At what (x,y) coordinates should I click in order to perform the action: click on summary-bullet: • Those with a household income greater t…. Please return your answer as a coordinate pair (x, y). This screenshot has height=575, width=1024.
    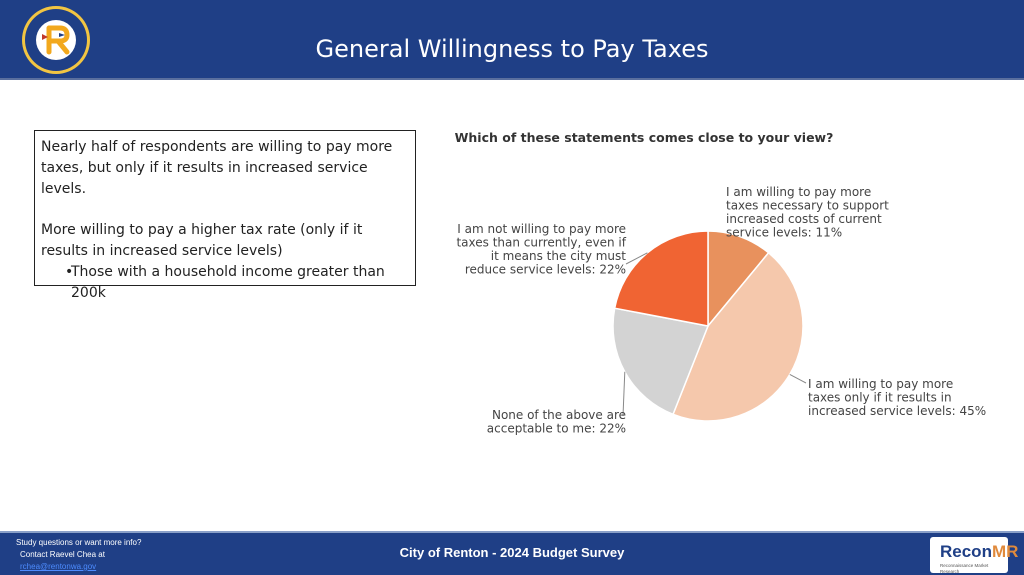
    Looking at the image, I should click on (225, 283).